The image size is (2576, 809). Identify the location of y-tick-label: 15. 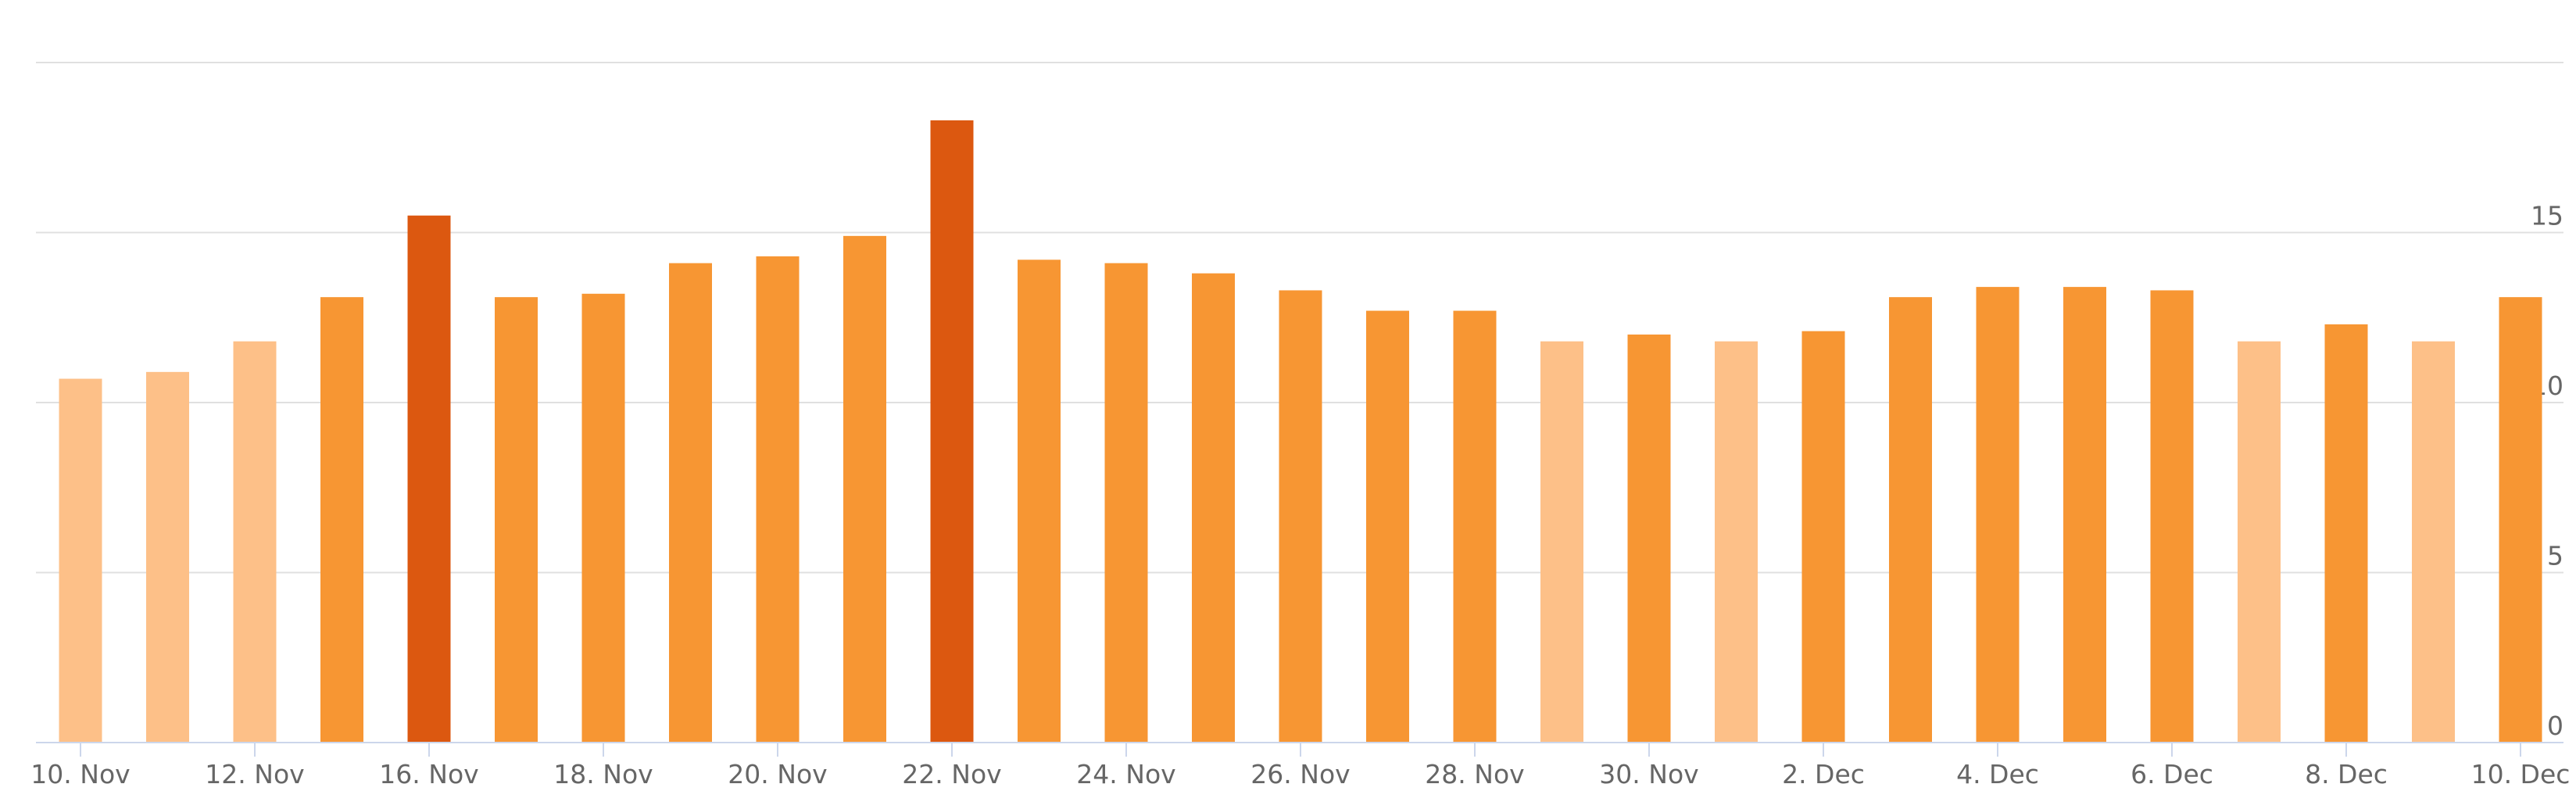
(2547, 216).